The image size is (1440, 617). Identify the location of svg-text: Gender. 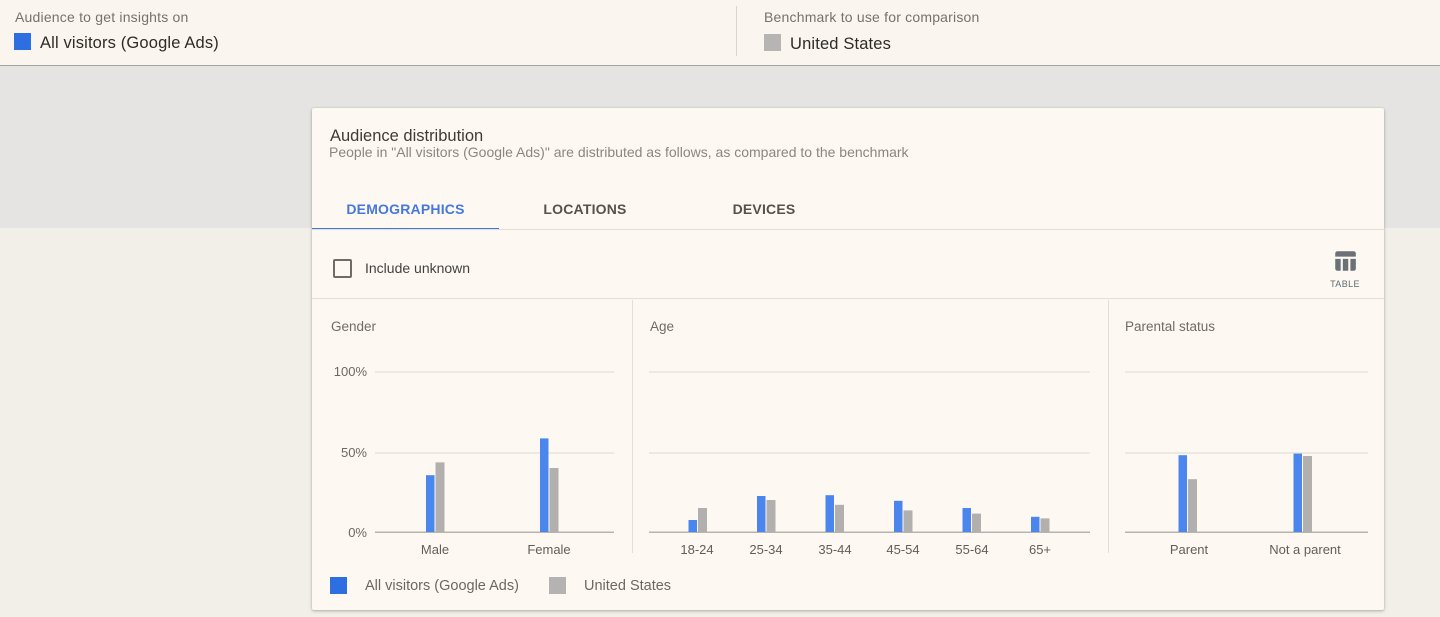
(354, 326).